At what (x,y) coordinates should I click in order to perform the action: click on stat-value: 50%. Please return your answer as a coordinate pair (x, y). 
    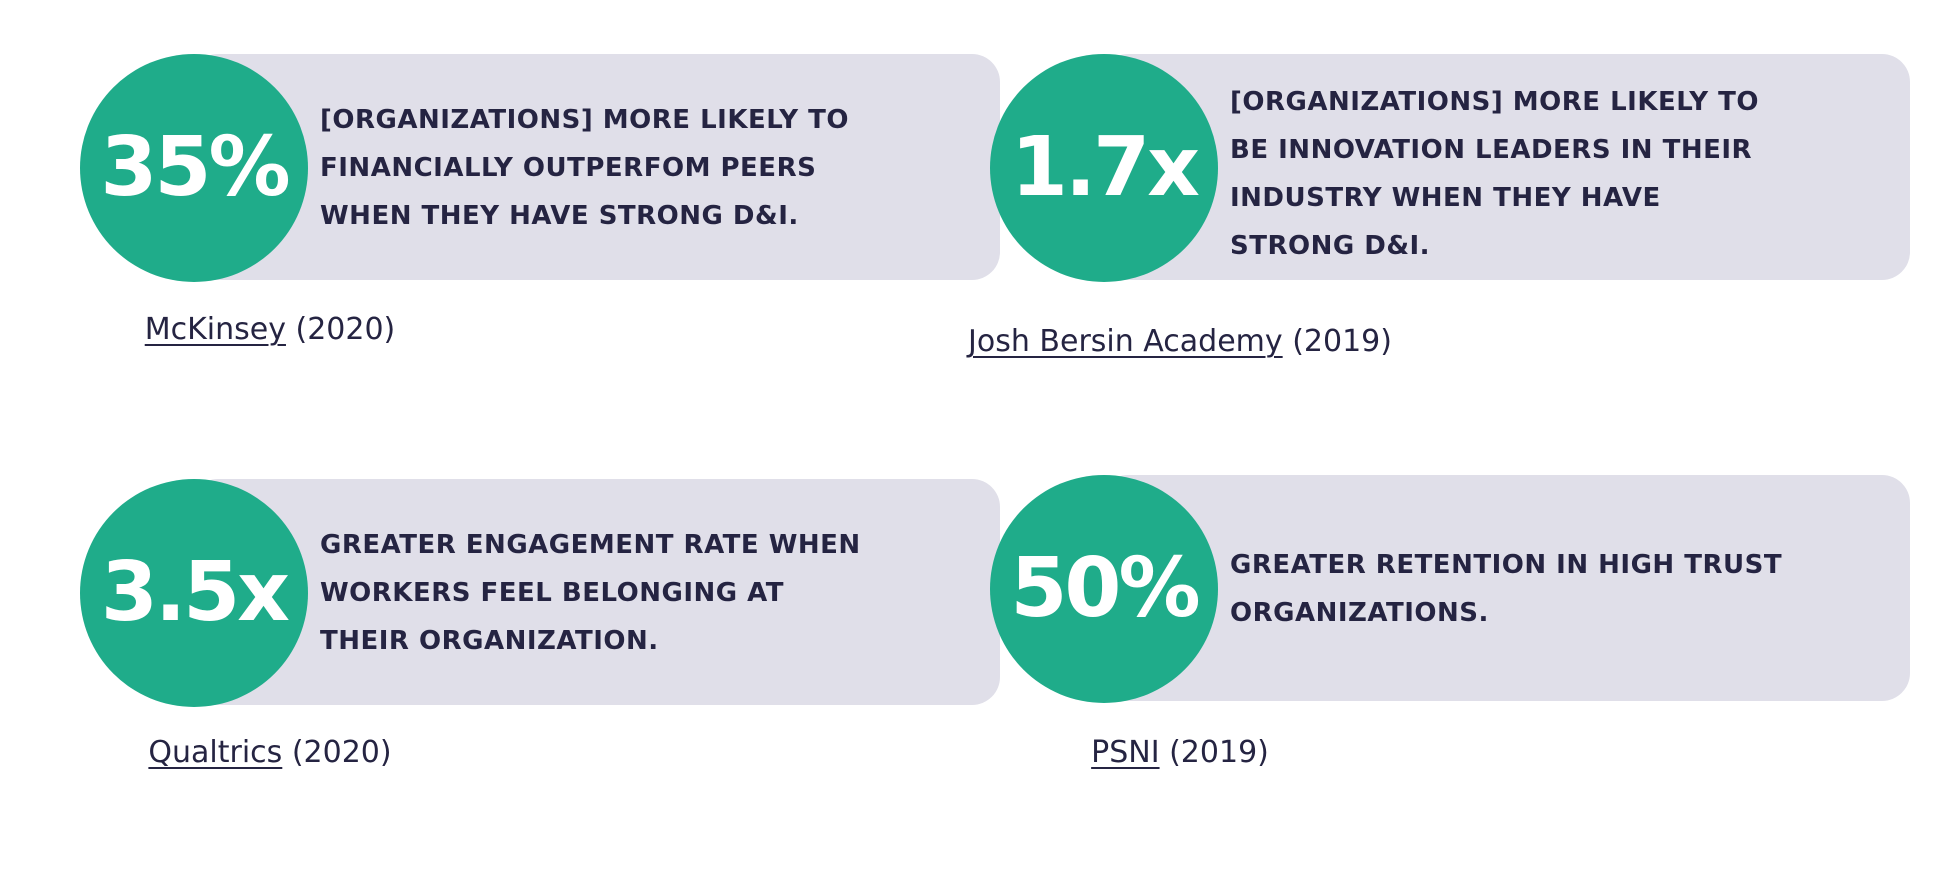
    Looking at the image, I should click on (1105, 588).